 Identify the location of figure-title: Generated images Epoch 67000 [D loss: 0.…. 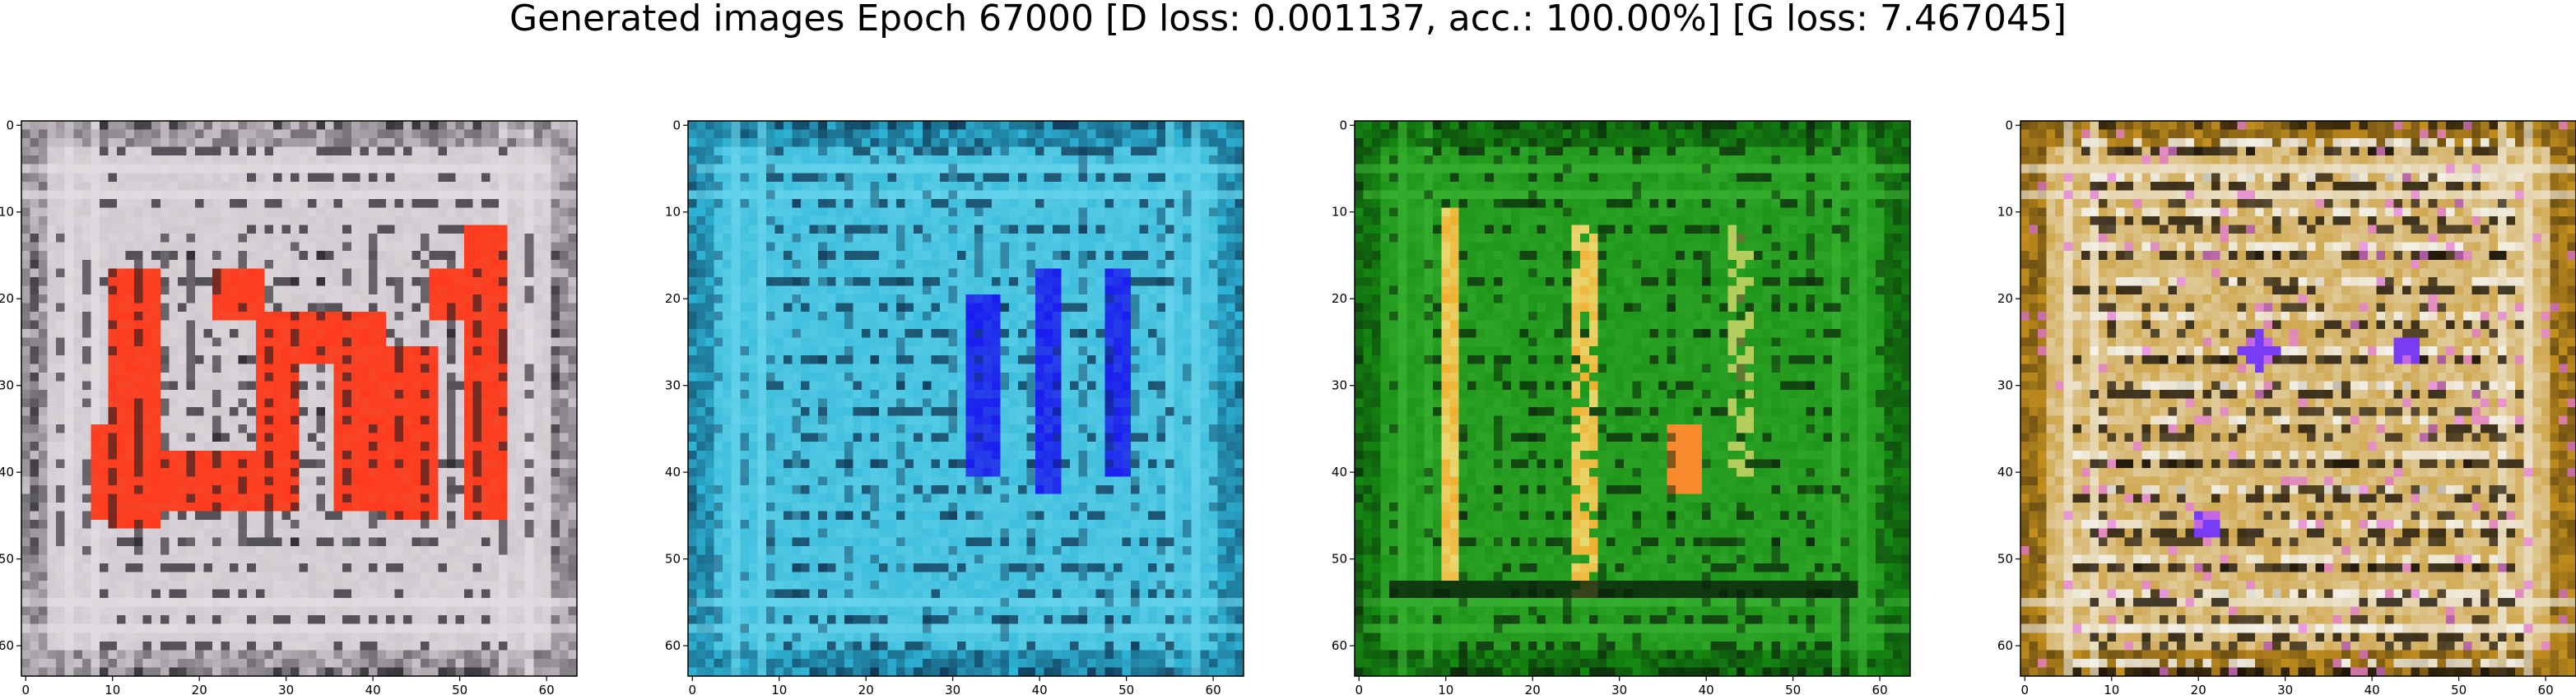
(1288, 19).